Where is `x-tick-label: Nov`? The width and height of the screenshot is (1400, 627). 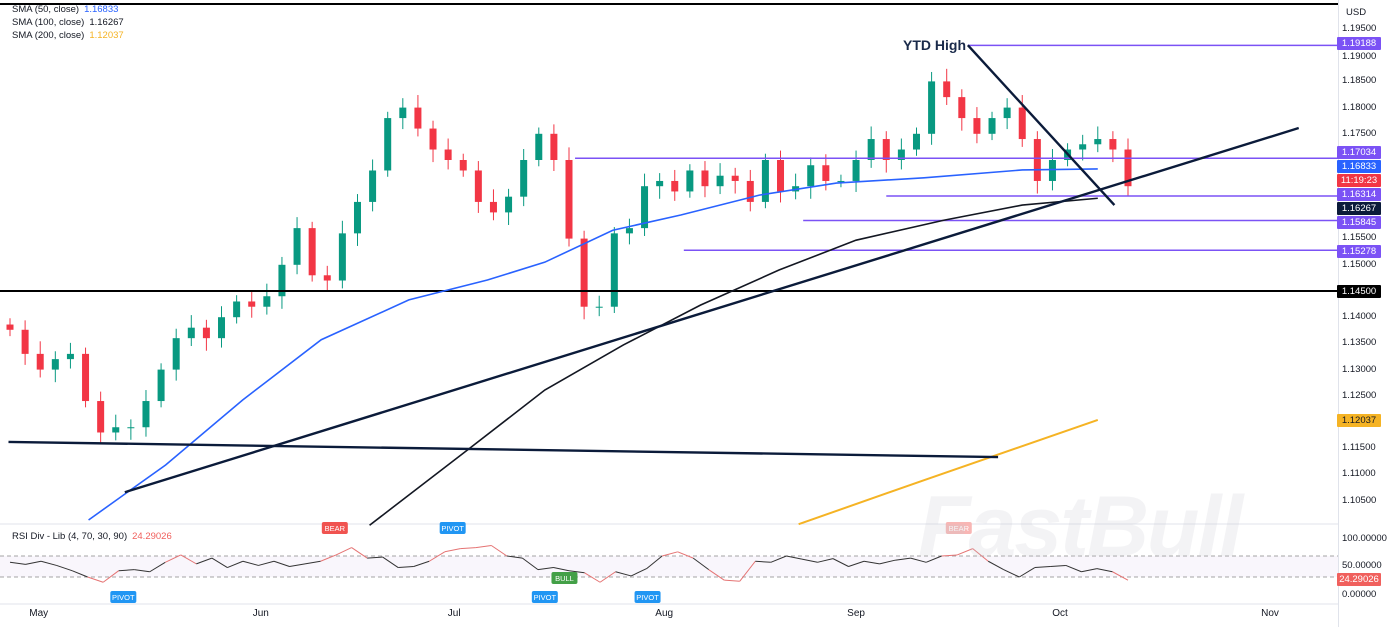
x-tick-label: Nov is located at coordinates (1270, 613).